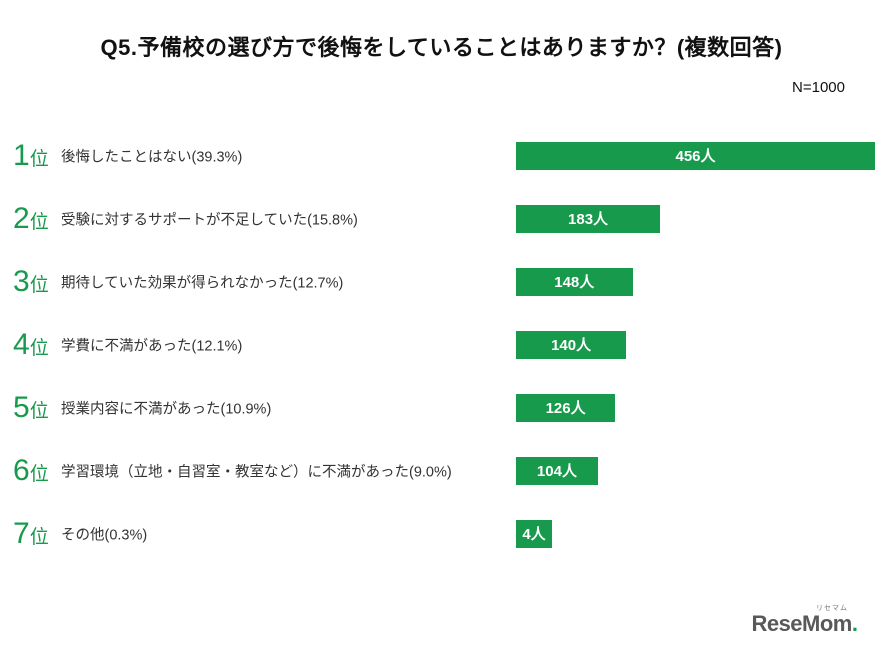 This screenshot has width=883, height=645. Describe the element at coordinates (832, 608) in the screenshot. I see `logo-kana-text: リセマム` at that location.